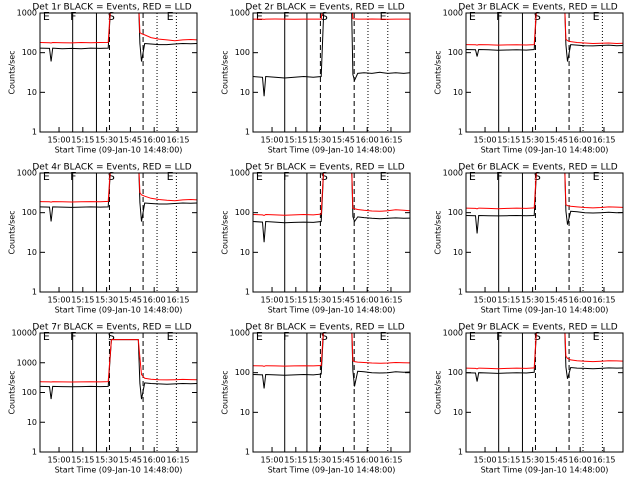  Describe the element at coordinates (24, 333) in the screenshot. I see `y-tick-label: 10000` at that location.